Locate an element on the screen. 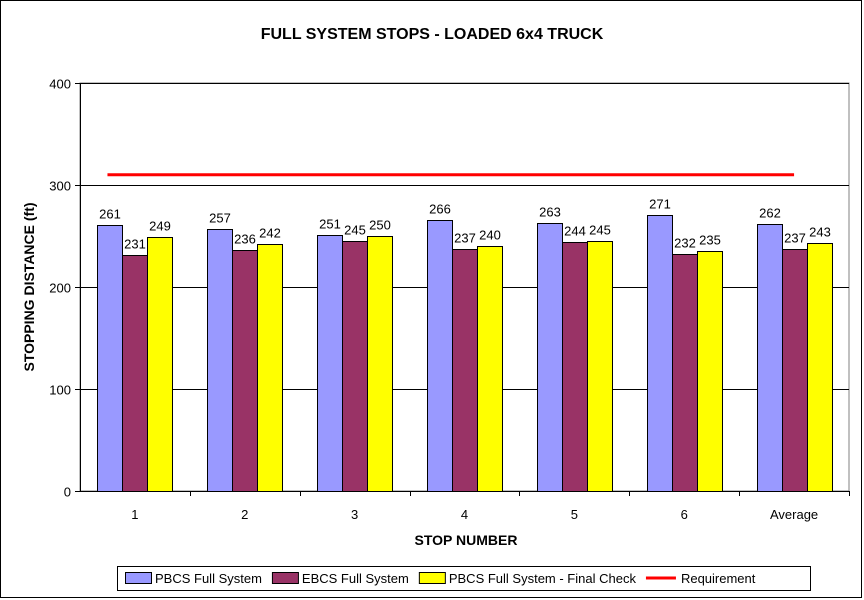 The height and width of the screenshot is (600, 864). data-label: 244 is located at coordinates (575, 231).